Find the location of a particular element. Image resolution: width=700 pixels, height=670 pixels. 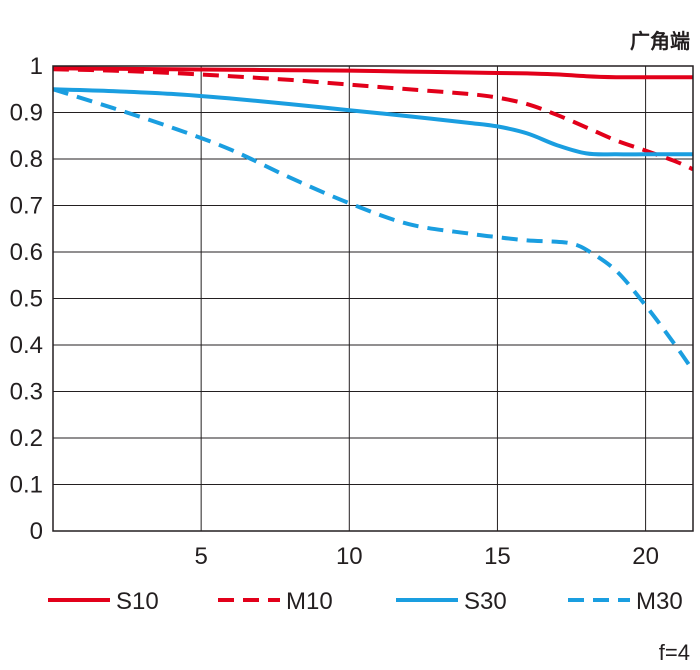

y-tick-label: 0.6 is located at coordinates (26, 252).